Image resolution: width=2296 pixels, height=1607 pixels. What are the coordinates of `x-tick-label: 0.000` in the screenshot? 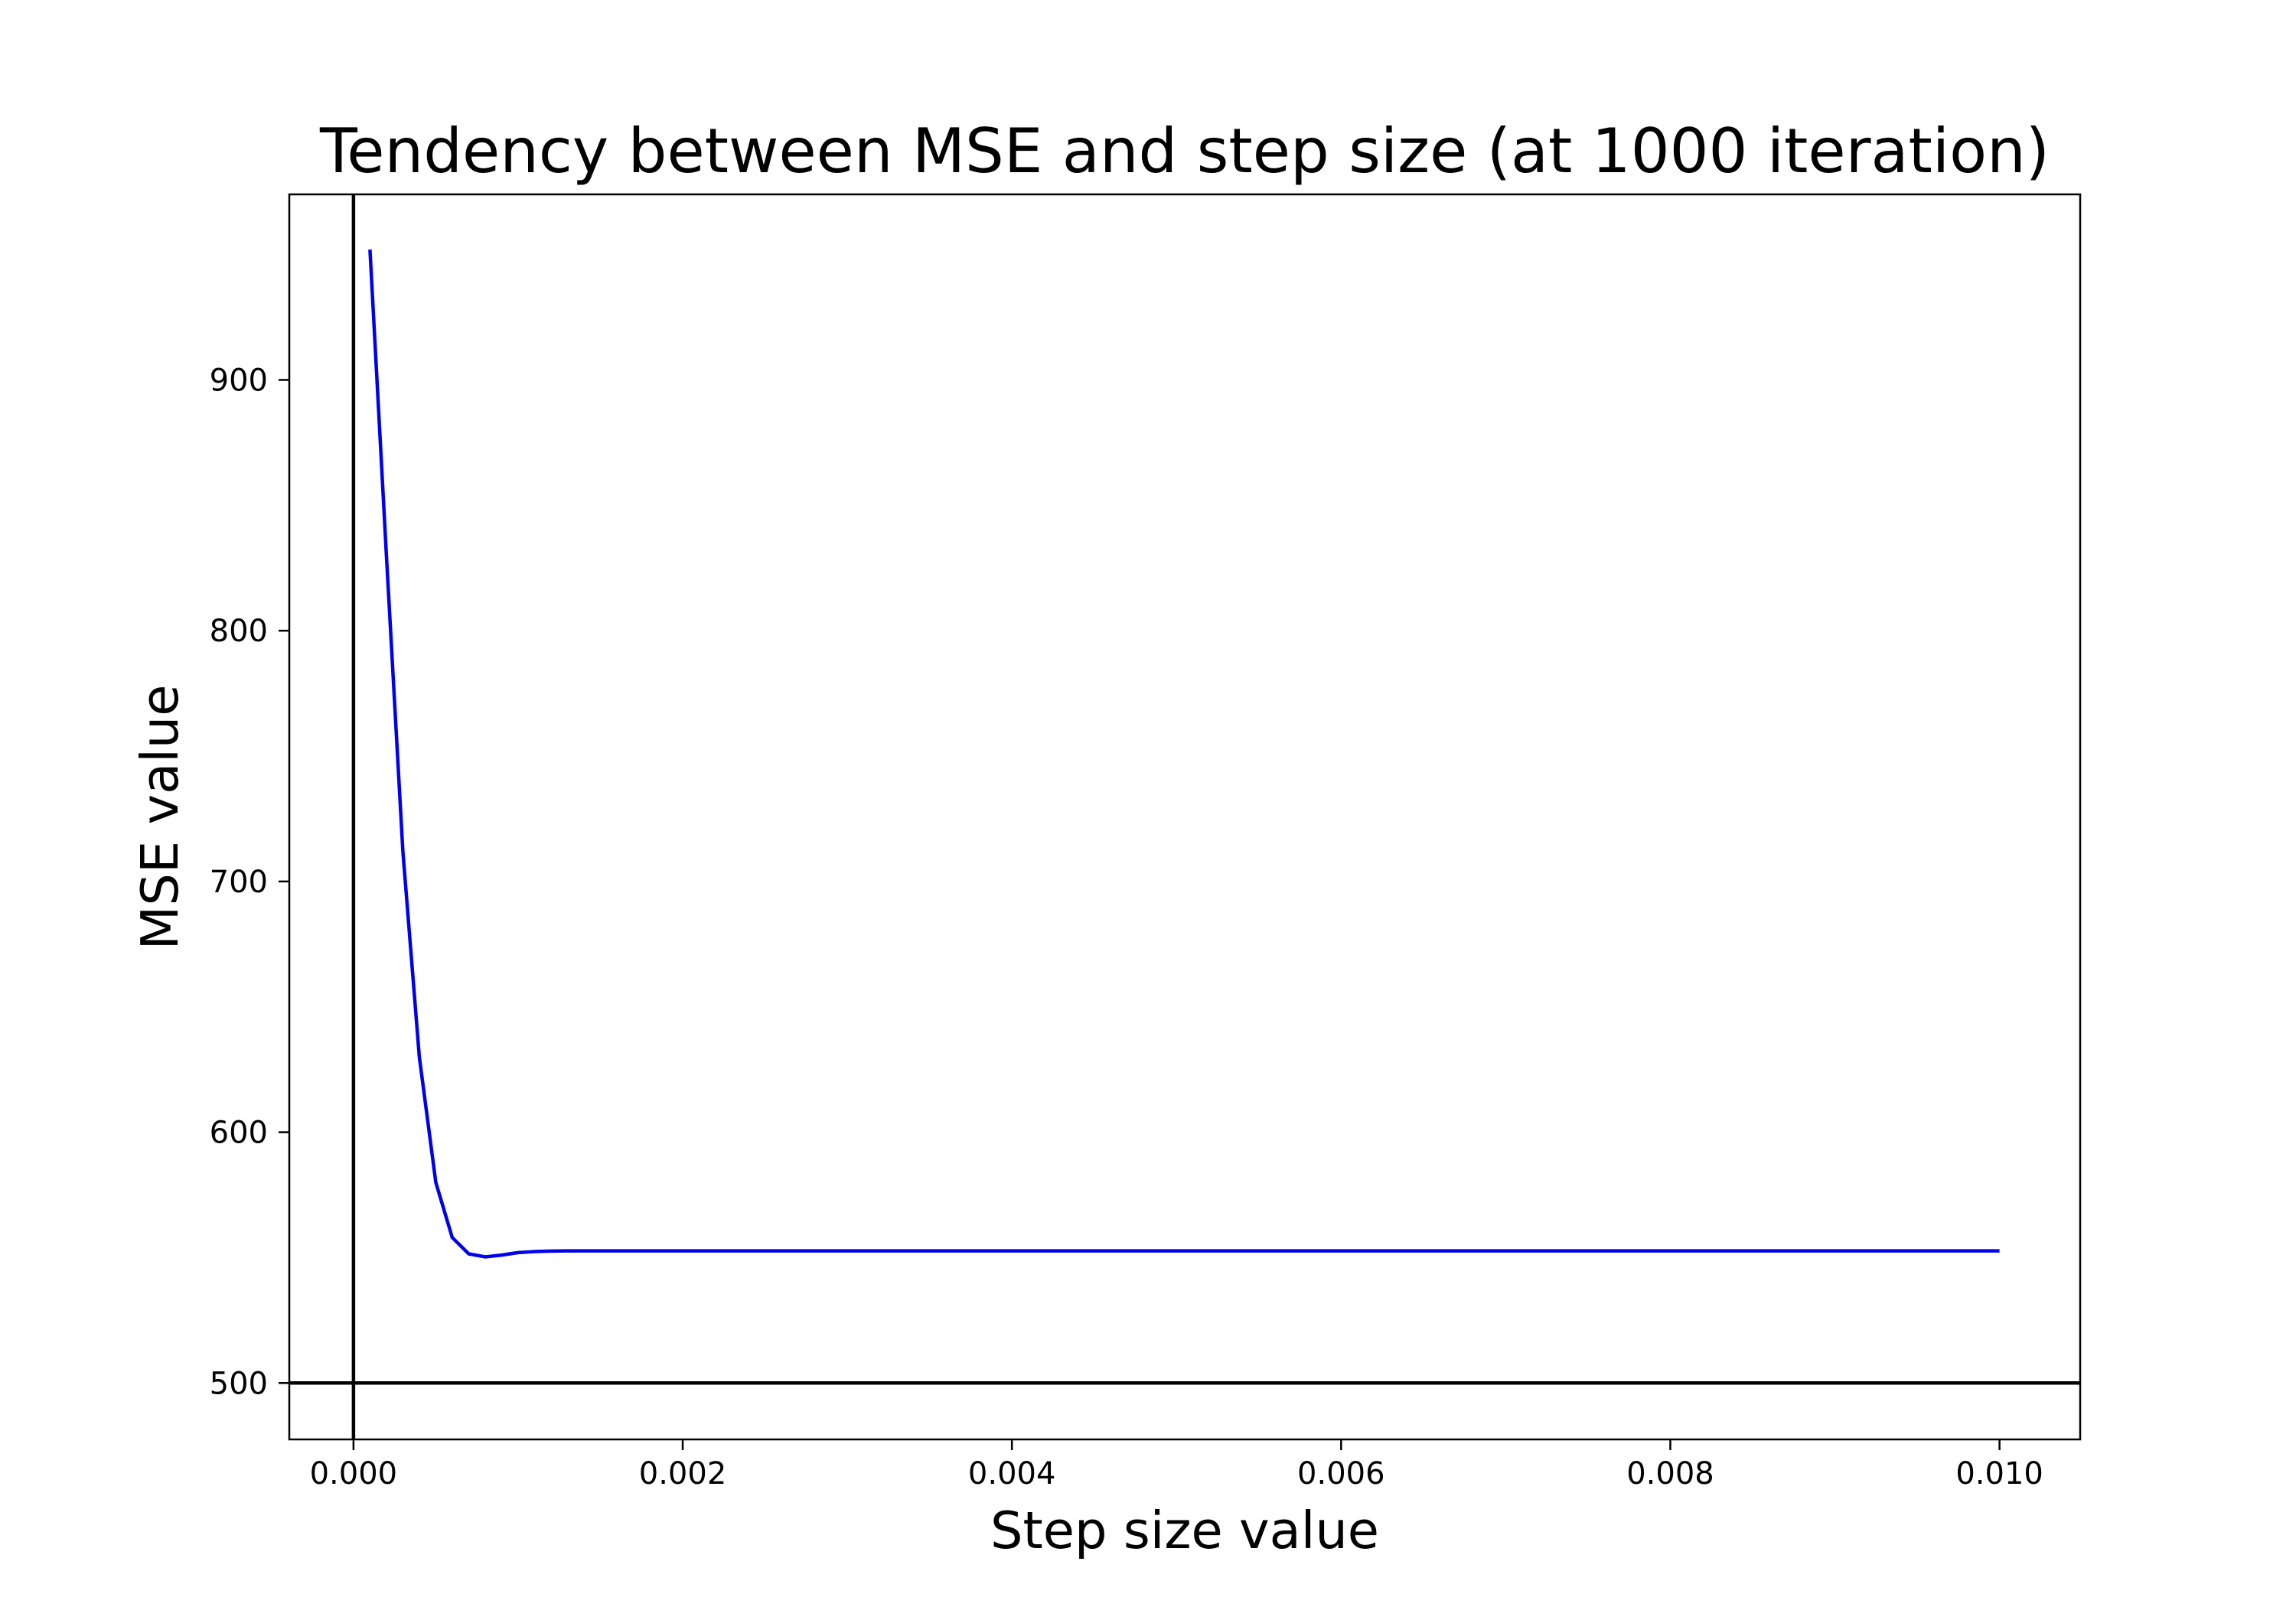 It's located at (354, 1473).